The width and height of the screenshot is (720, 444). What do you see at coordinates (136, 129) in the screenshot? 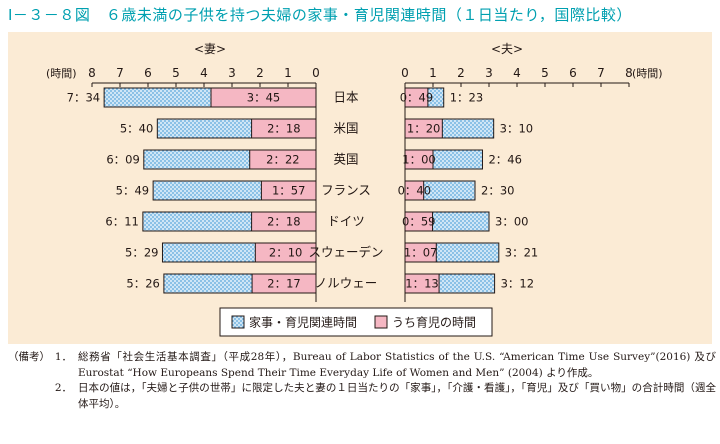
I see `wife-total-label: 5：40` at bounding box center [136, 129].